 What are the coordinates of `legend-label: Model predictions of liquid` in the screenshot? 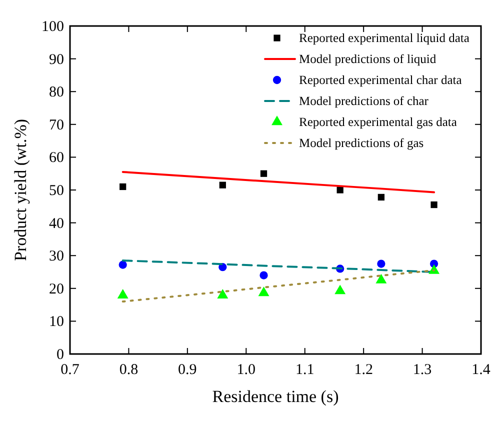 It's located at (368, 59).